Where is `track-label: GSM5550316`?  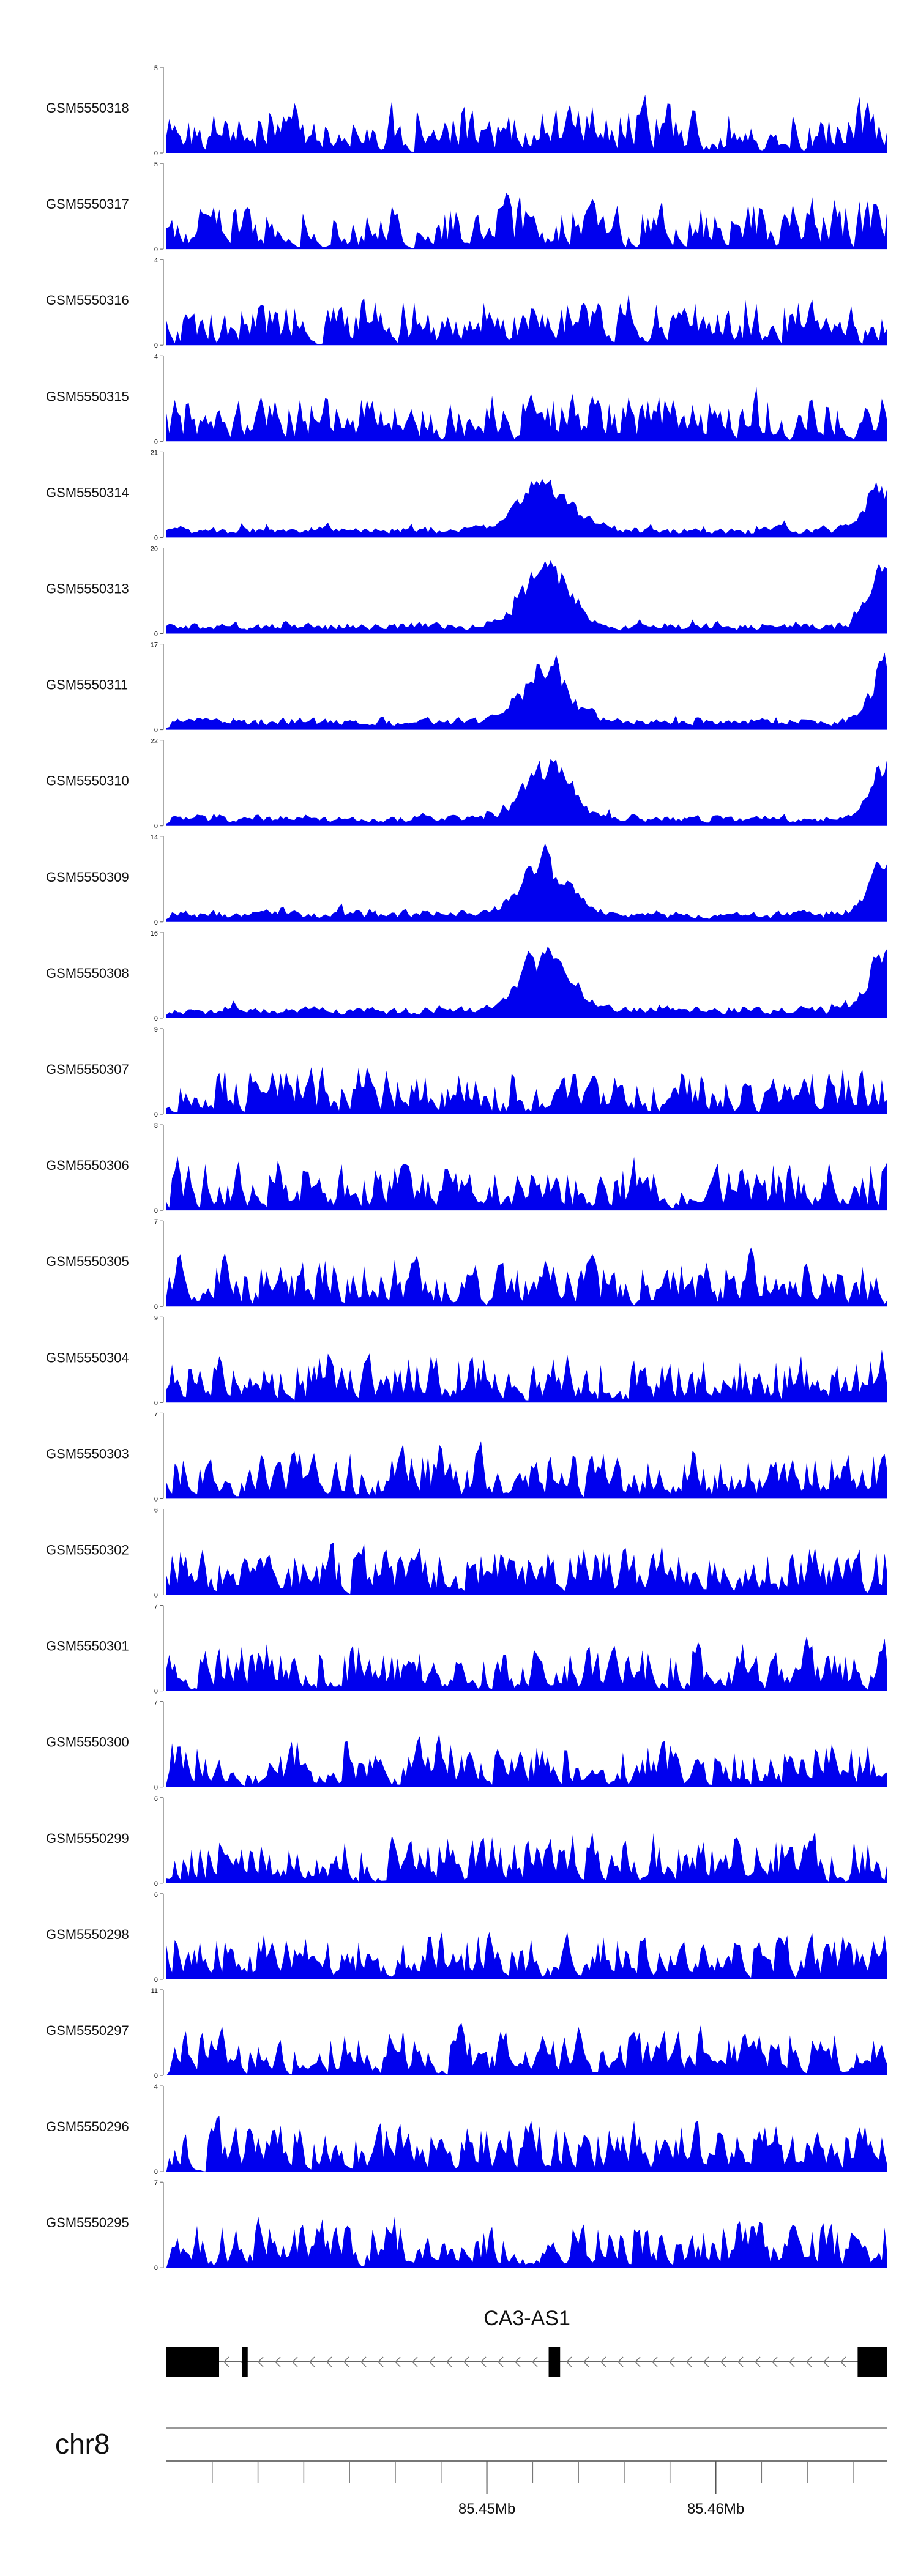 track-label: GSM5550316 is located at coordinates (87, 300).